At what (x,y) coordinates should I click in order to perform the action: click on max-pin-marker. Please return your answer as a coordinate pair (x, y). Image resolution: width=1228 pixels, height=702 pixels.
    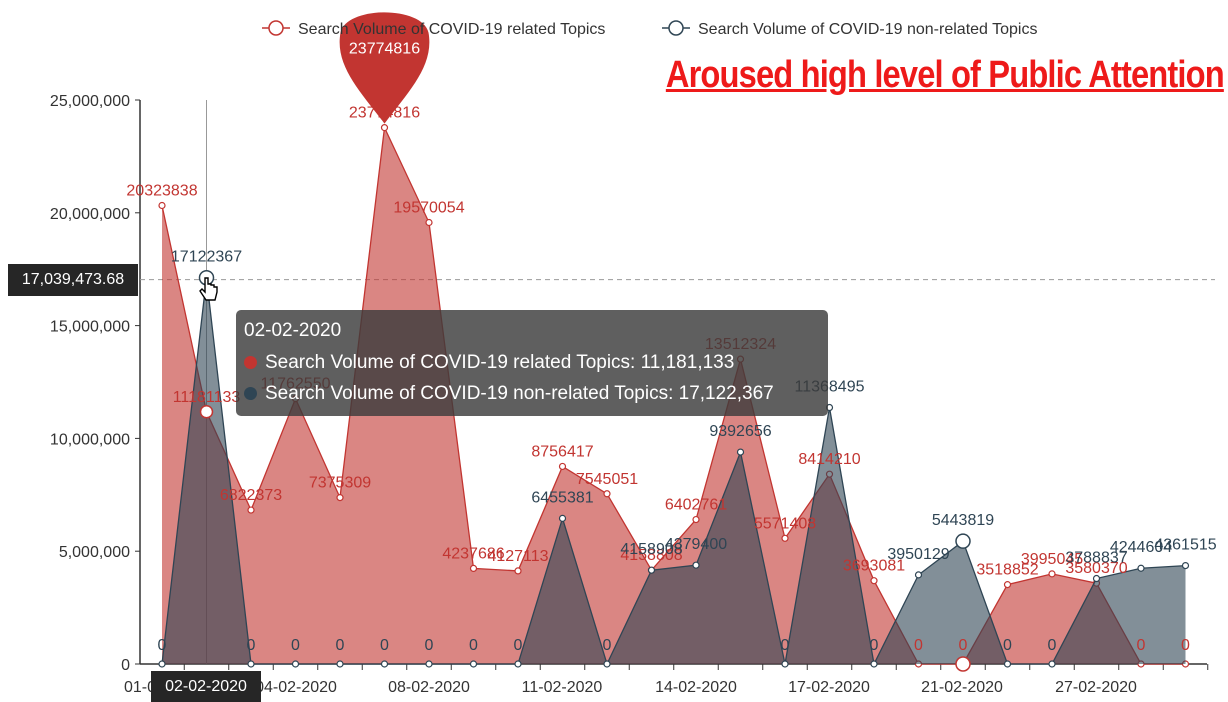
    Looking at the image, I should click on (384, 68).